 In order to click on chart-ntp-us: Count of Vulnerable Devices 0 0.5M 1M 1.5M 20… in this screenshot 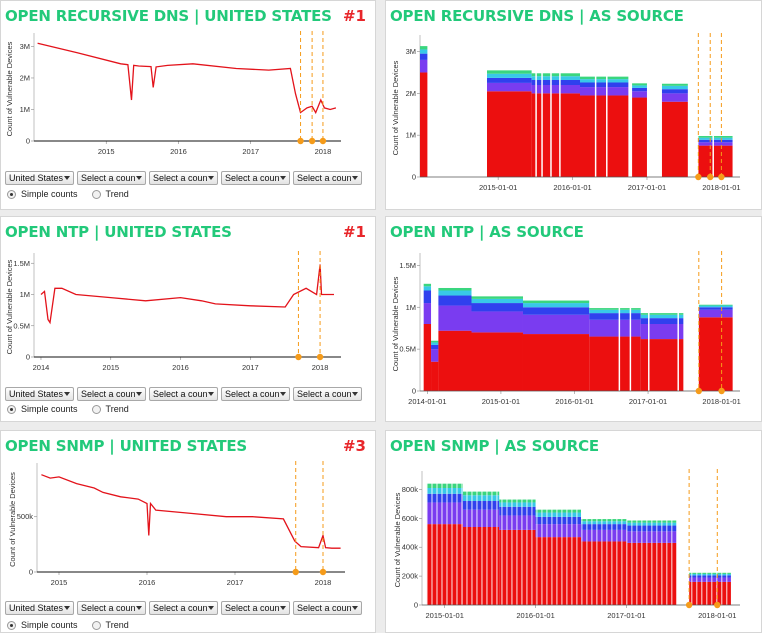, I will do `click(173, 311)`.